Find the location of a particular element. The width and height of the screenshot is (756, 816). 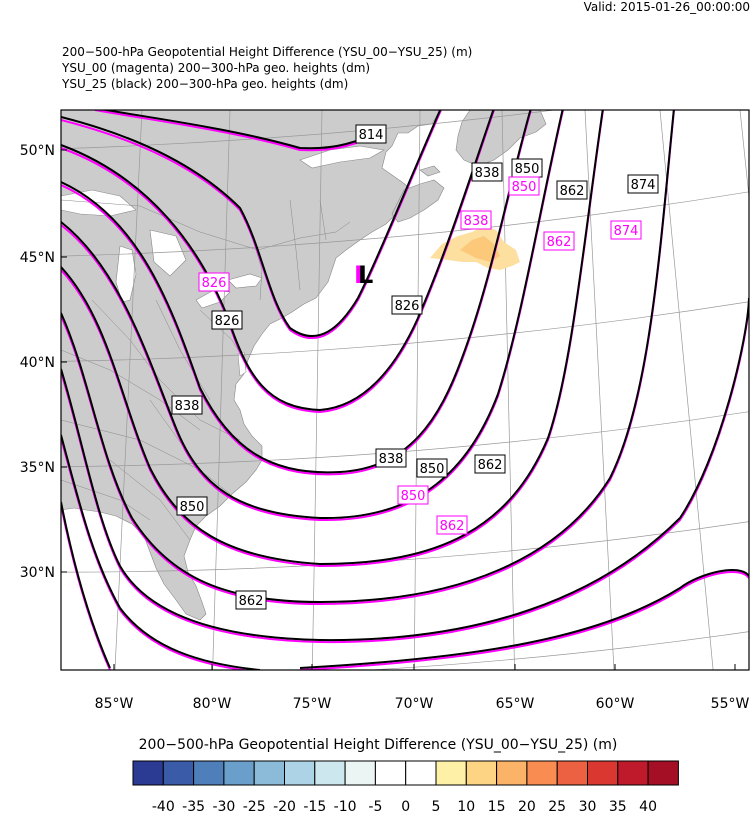

longitude-labels: 85°W 80°W 75°W 70°W 65°W 60°W 55°W is located at coordinates (422, 704).